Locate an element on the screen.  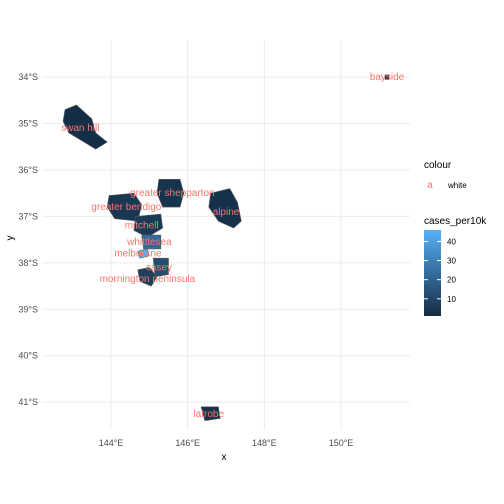
y-tick-label-2: 36°S is located at coordinates (28, 170).